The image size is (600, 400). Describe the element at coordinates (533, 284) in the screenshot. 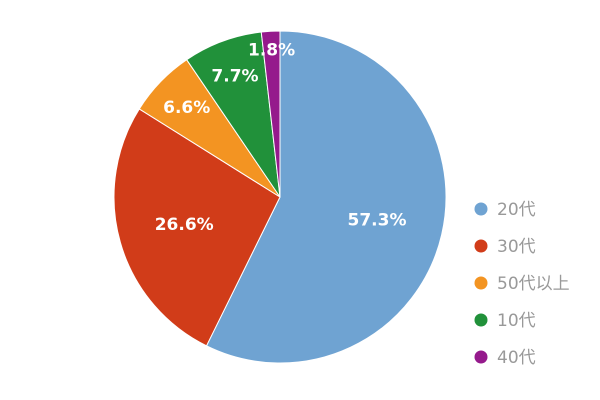

I see `legend-label: 50代以上` at that location.